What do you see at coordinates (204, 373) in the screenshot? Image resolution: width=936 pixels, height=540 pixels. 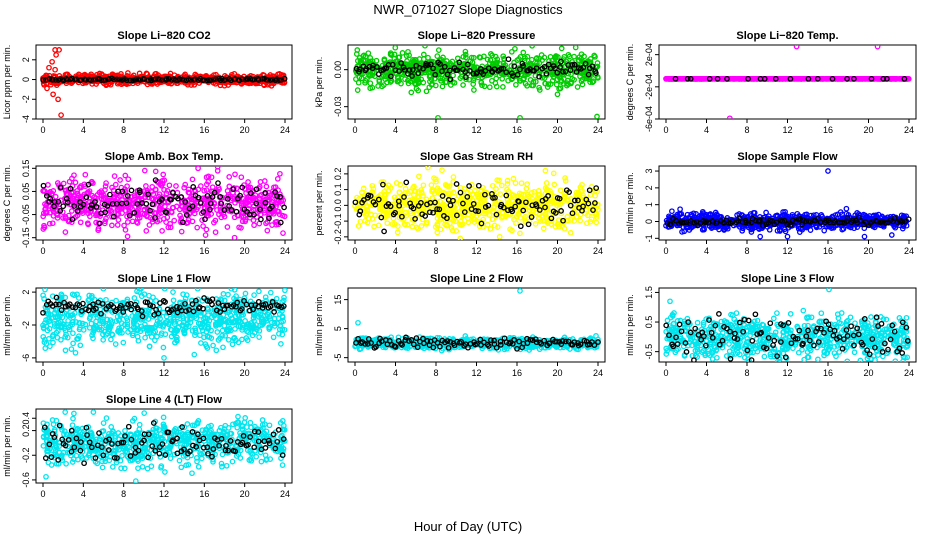 I see `x-tick-label: 16` at bounding box center [204, 373].